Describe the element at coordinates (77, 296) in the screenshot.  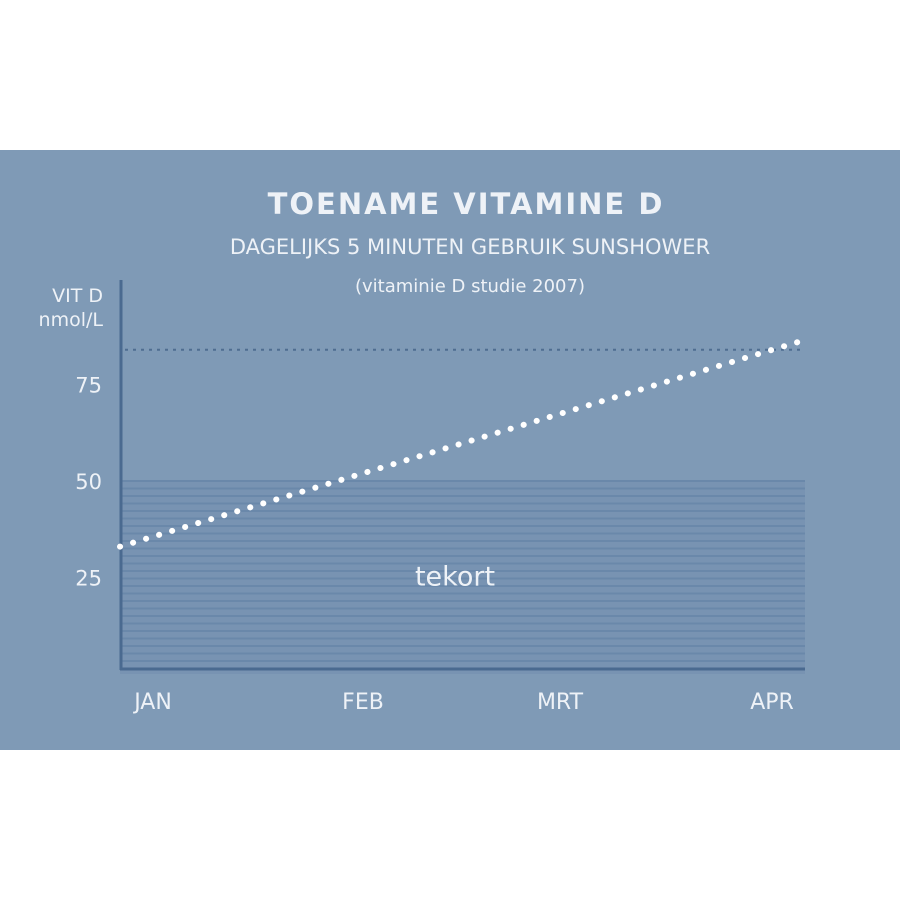
I see `y-axis-label-1: VIT D` at that location.